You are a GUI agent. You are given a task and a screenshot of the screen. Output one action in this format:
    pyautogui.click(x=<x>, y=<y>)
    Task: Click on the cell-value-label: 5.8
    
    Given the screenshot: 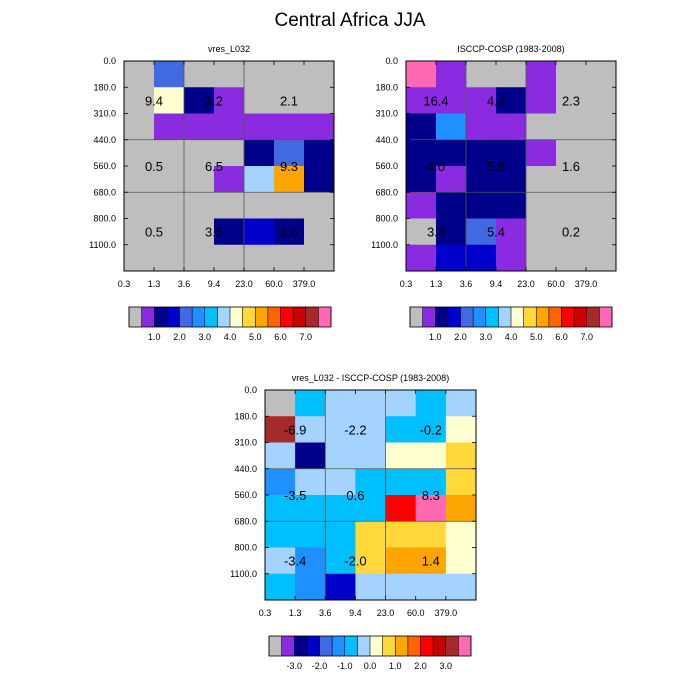 What is the action you would take?
    pyautogui.click(x=496, y=166)
    